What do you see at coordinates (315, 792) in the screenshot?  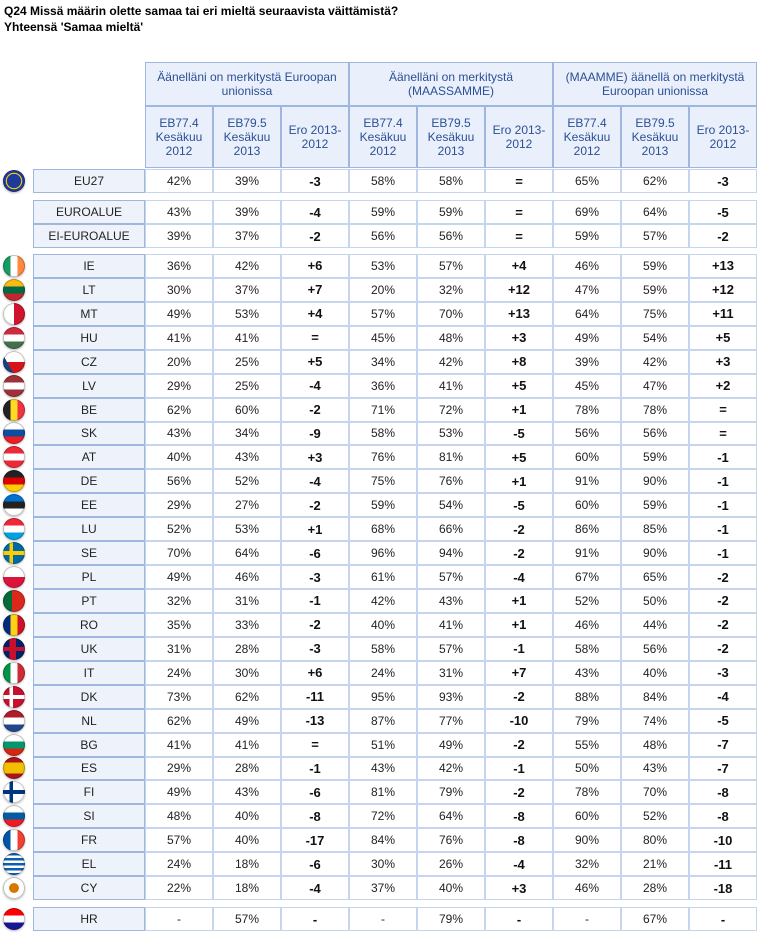 I see `cell: -6` at bounding box center [315, 792].